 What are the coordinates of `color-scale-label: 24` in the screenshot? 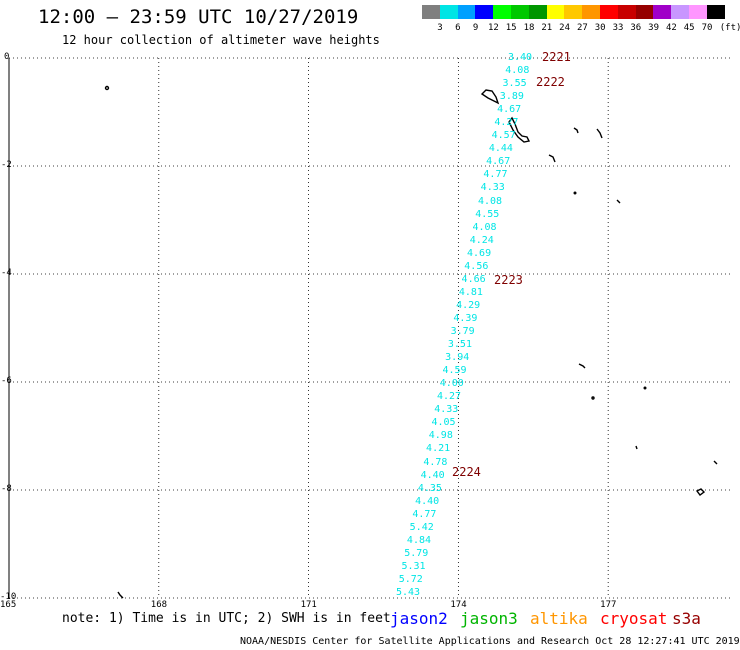 It's located at (565, 28).